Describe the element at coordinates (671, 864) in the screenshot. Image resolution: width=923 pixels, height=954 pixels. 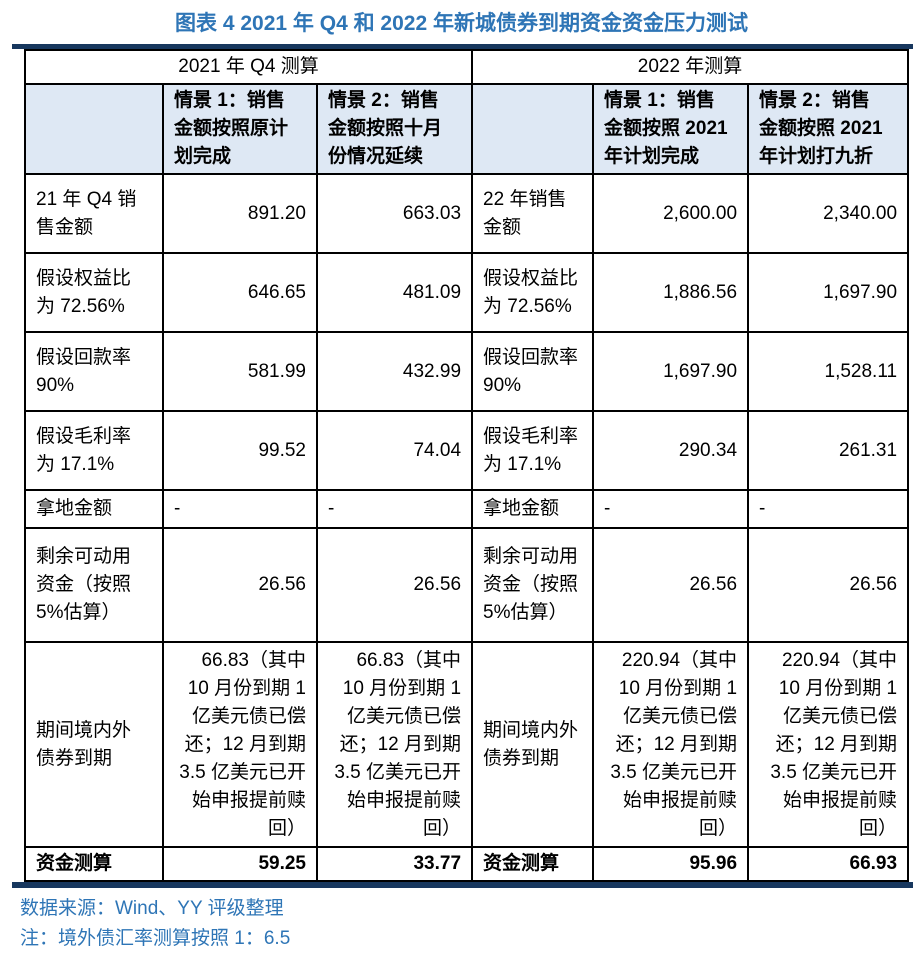
I see `value-cell: 95.96` at that location.